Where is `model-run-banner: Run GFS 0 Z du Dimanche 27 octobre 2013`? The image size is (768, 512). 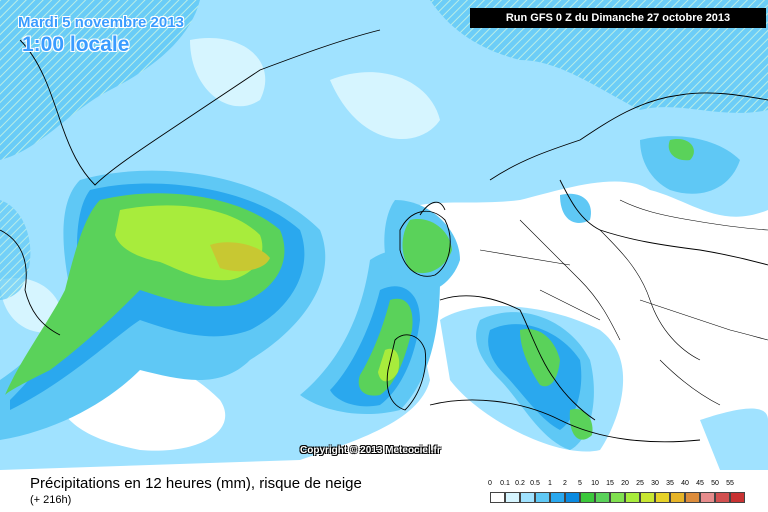 model-run-banner: Run GFS 0 Z du Dimanche 27 octobre 2013 is located at coordinates (618, 18).